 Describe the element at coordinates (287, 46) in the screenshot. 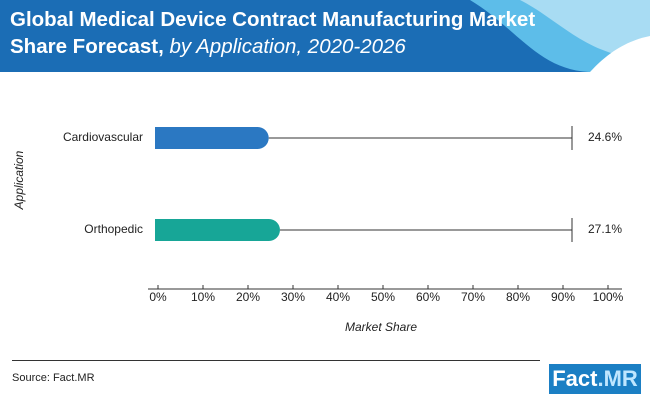

I see `title-sub: by Application, 2020-2026` at that location.